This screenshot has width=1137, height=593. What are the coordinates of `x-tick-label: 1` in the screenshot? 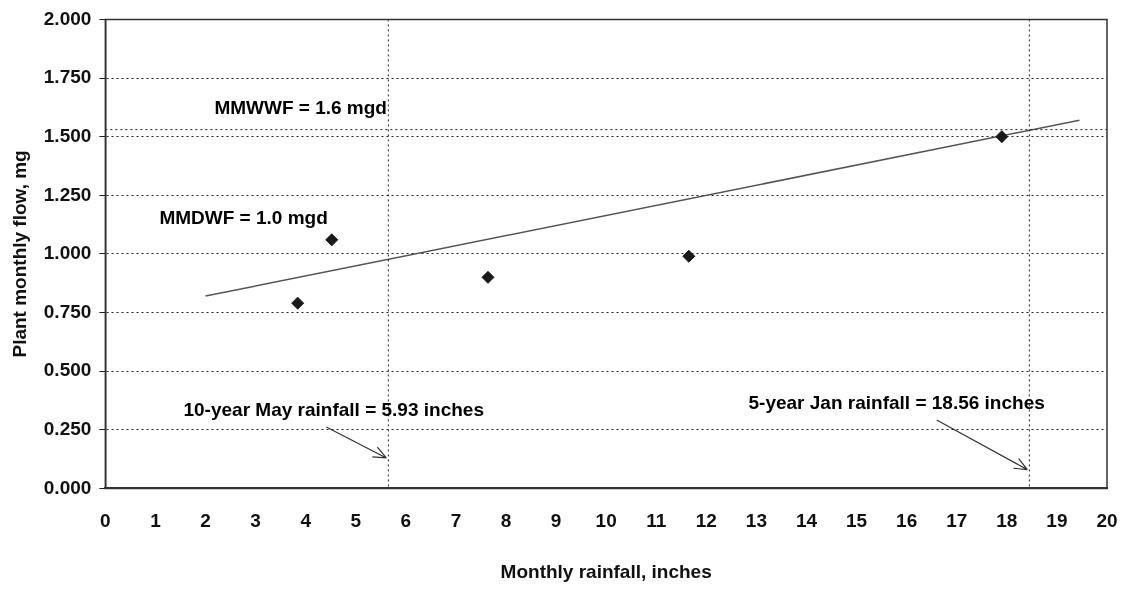 It's located at (156, 521).